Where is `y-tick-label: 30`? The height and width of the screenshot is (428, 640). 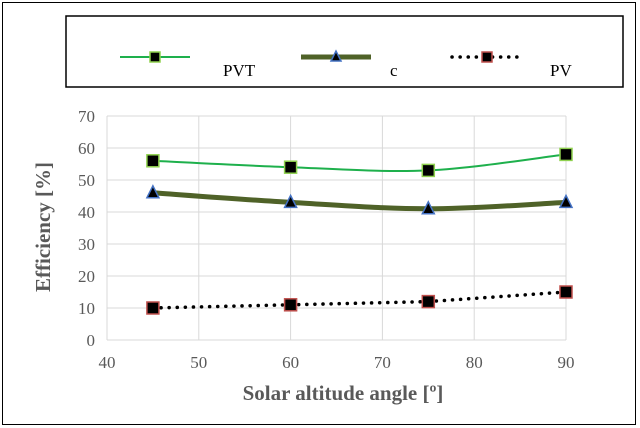
y-tick-label: 30 is located at coordinates (86, 244).